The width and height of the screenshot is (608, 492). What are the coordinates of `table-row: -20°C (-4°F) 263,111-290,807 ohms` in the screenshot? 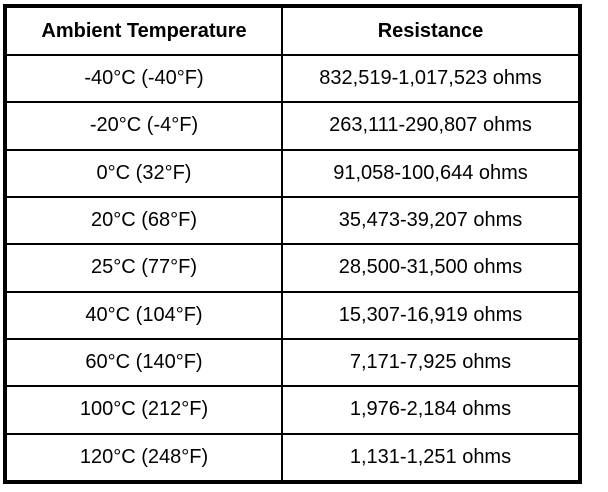 It's located at (292, 126).